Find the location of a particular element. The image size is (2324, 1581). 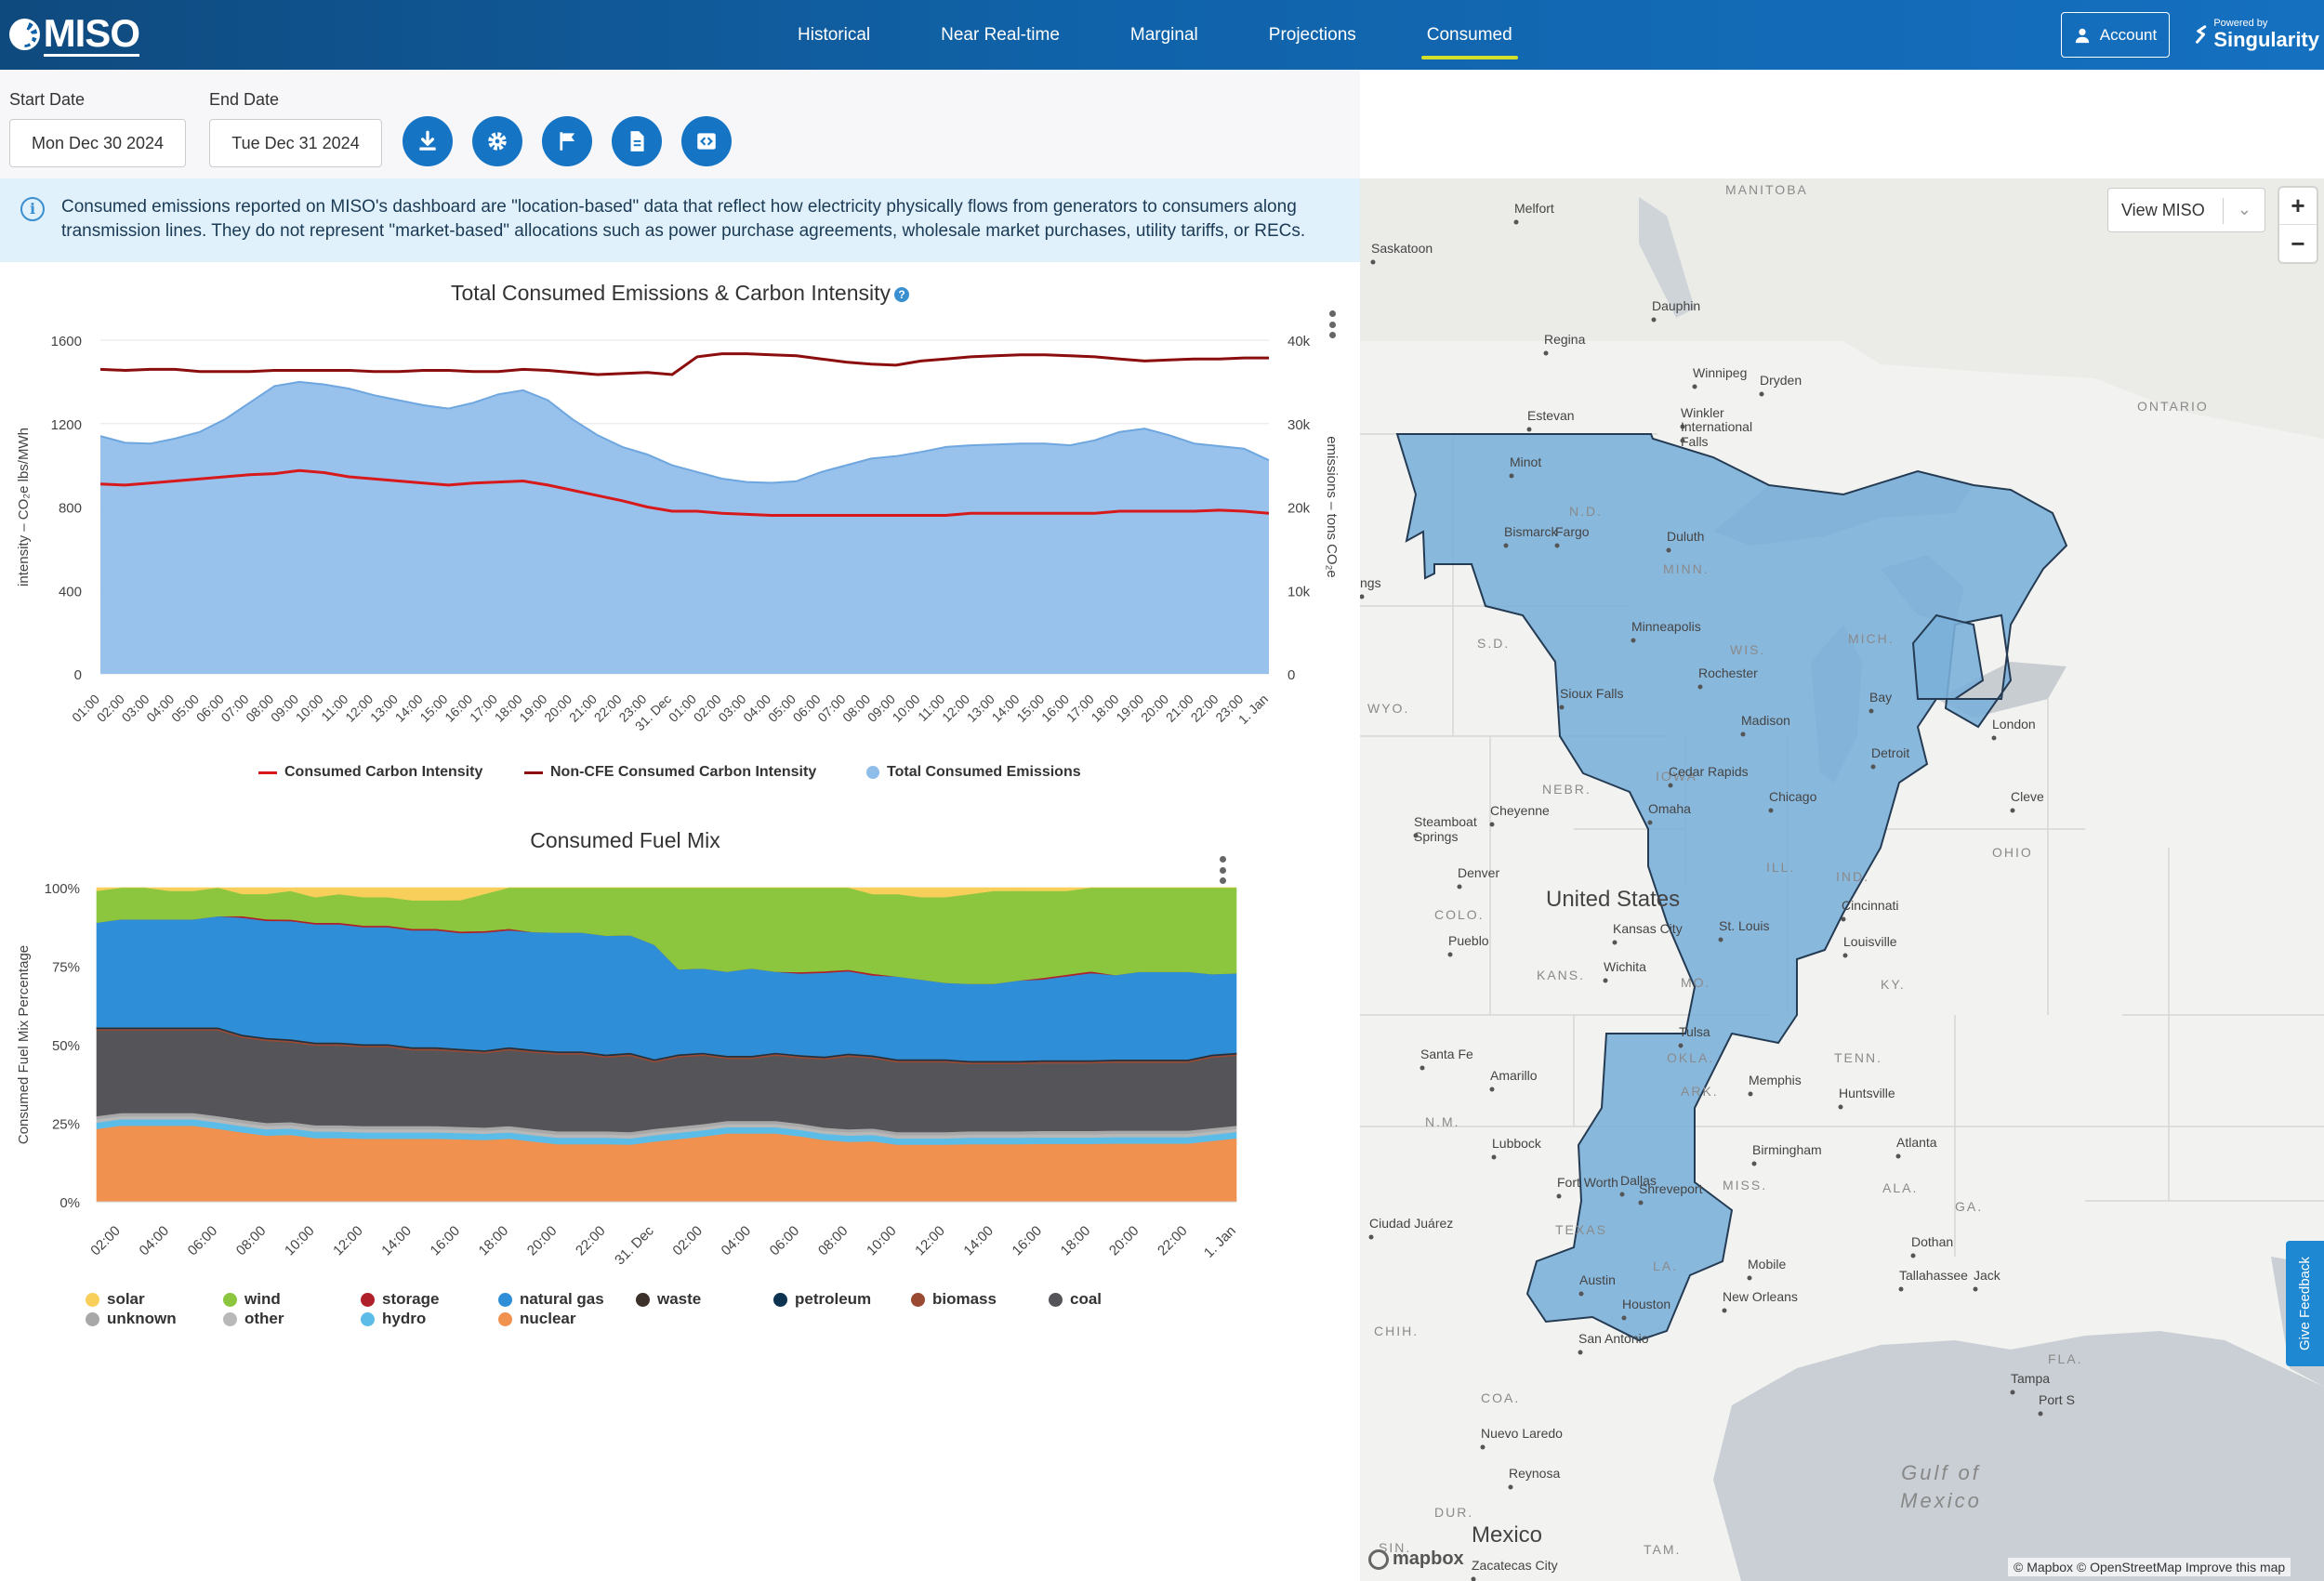

singularity-brand: Powered by Singularity is located at coordinates (2256, 34).